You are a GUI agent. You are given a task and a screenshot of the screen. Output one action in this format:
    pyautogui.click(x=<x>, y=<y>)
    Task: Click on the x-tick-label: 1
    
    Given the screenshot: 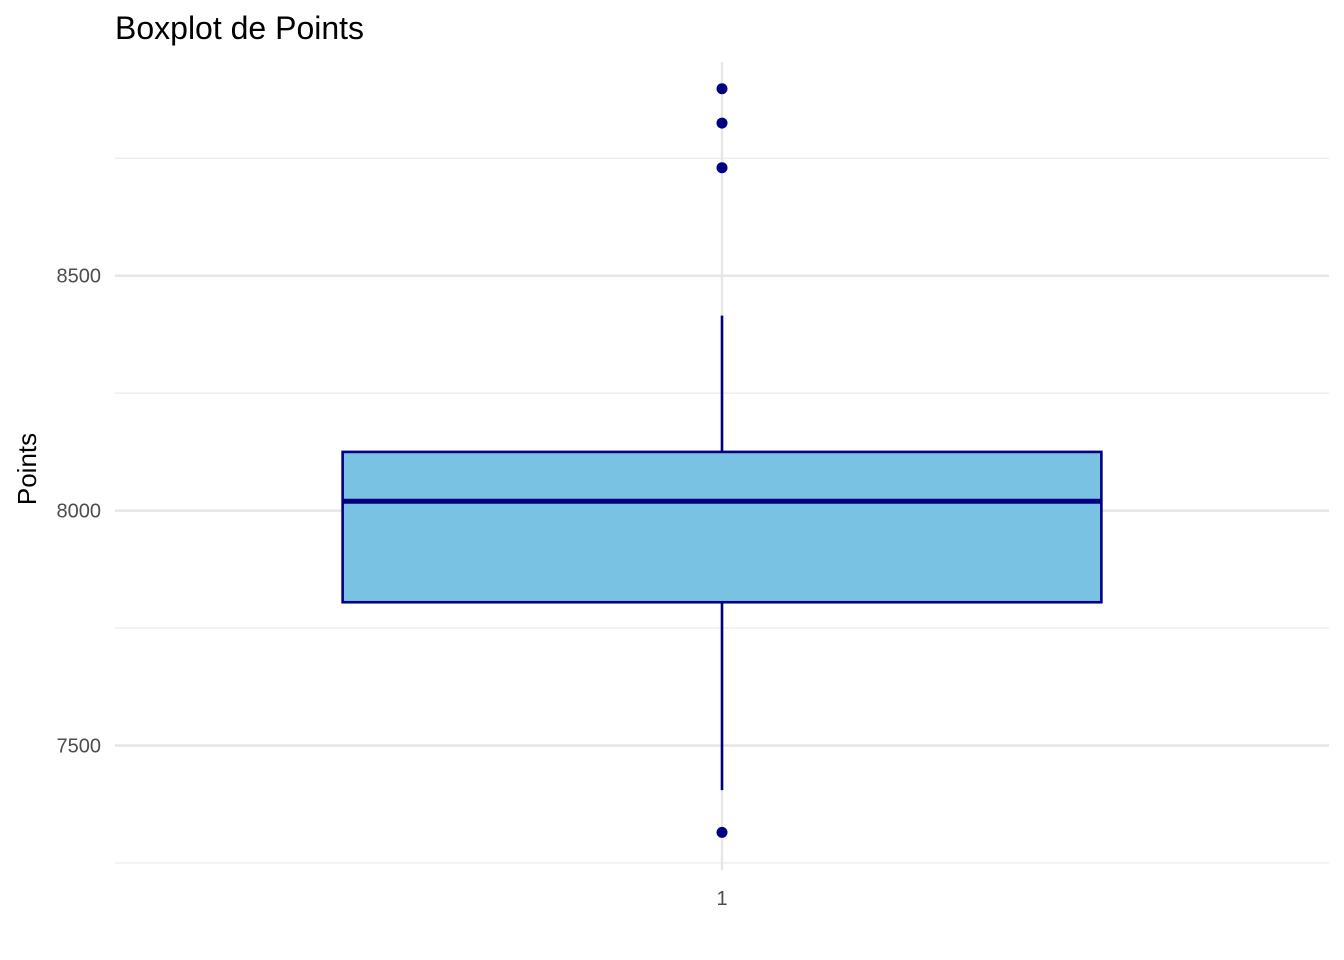 What is the action you would take?
    pyautogui.click(x=721, y=899)
    